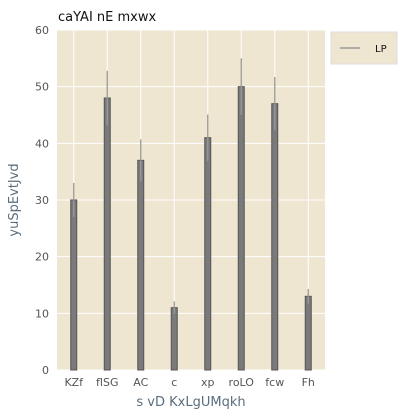  Describe the element at coordinates (308, 382) in the screenshot. I see `x-tick-label: Fh` at that location.